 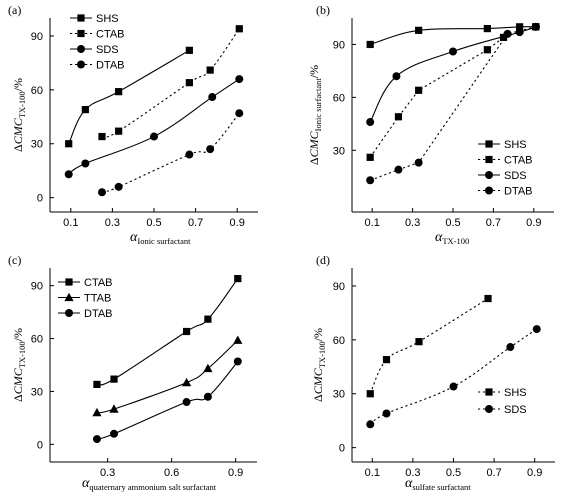 What do you see at coordinates (19, 365) in the screenshot?
I see `y-axis-label: ΔCMCTX-100/%` at bounding box center [19, 365].